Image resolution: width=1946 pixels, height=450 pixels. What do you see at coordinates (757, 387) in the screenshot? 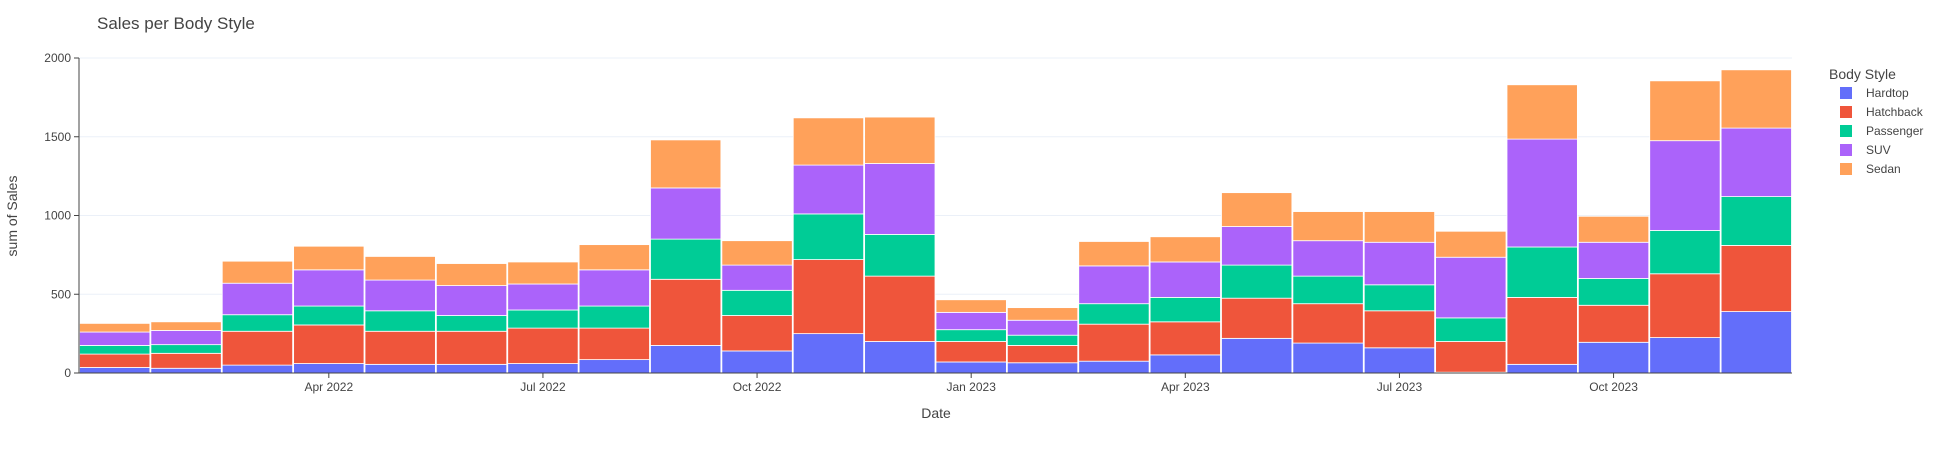
I see `x-tick-label: Oct 2022` at bounding box center [757, 387].